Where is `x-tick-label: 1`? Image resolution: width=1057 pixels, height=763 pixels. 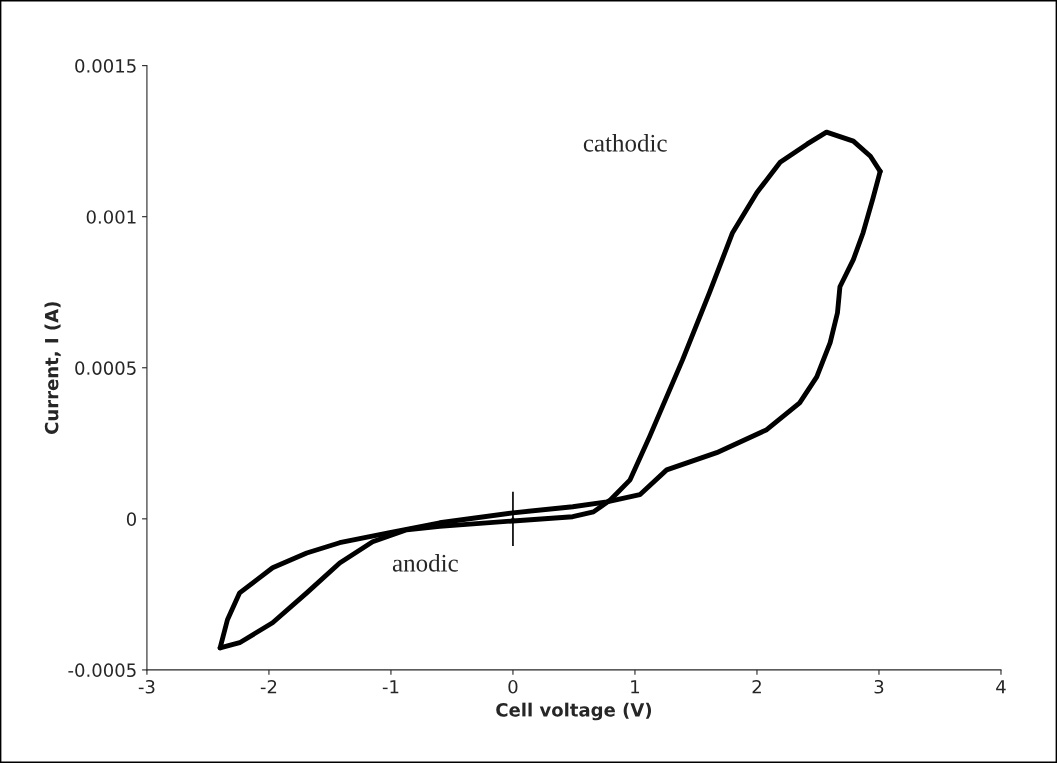 x-tick-label: 1 is located at coordinates (635, 687).